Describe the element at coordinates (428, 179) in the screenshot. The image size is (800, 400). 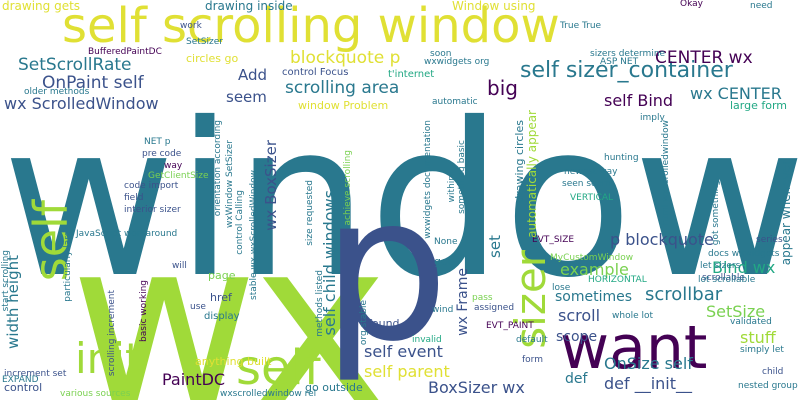
I see `cloud-word: wxwidgets documentation` at that location.